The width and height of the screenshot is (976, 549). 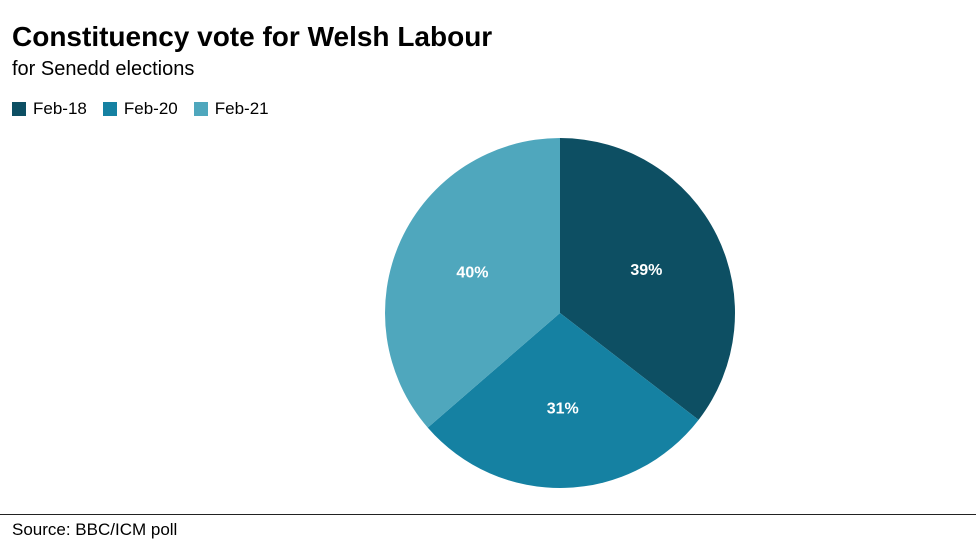 I want to click on source-note: Source: BBC/ICM poll, so click(x=95, y=529).